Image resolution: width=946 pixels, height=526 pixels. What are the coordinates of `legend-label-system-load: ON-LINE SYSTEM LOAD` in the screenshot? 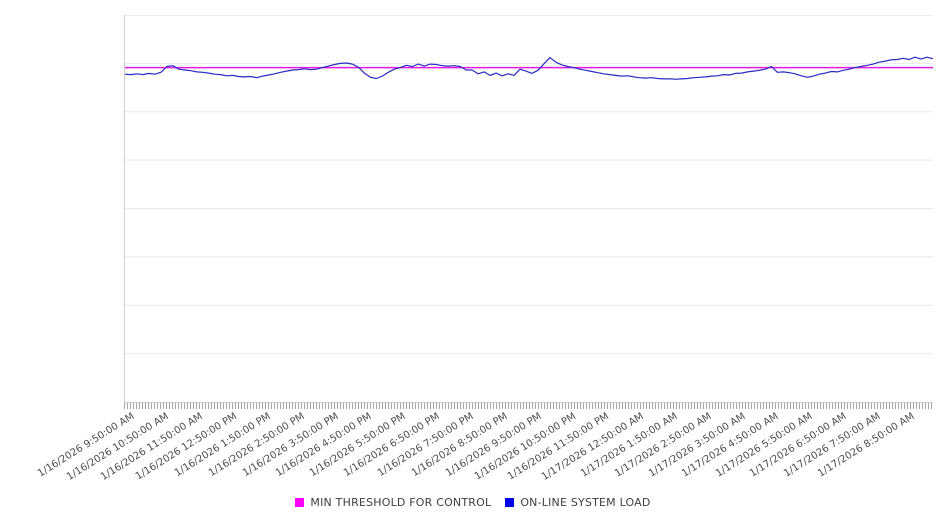 It's located at (585, 502).